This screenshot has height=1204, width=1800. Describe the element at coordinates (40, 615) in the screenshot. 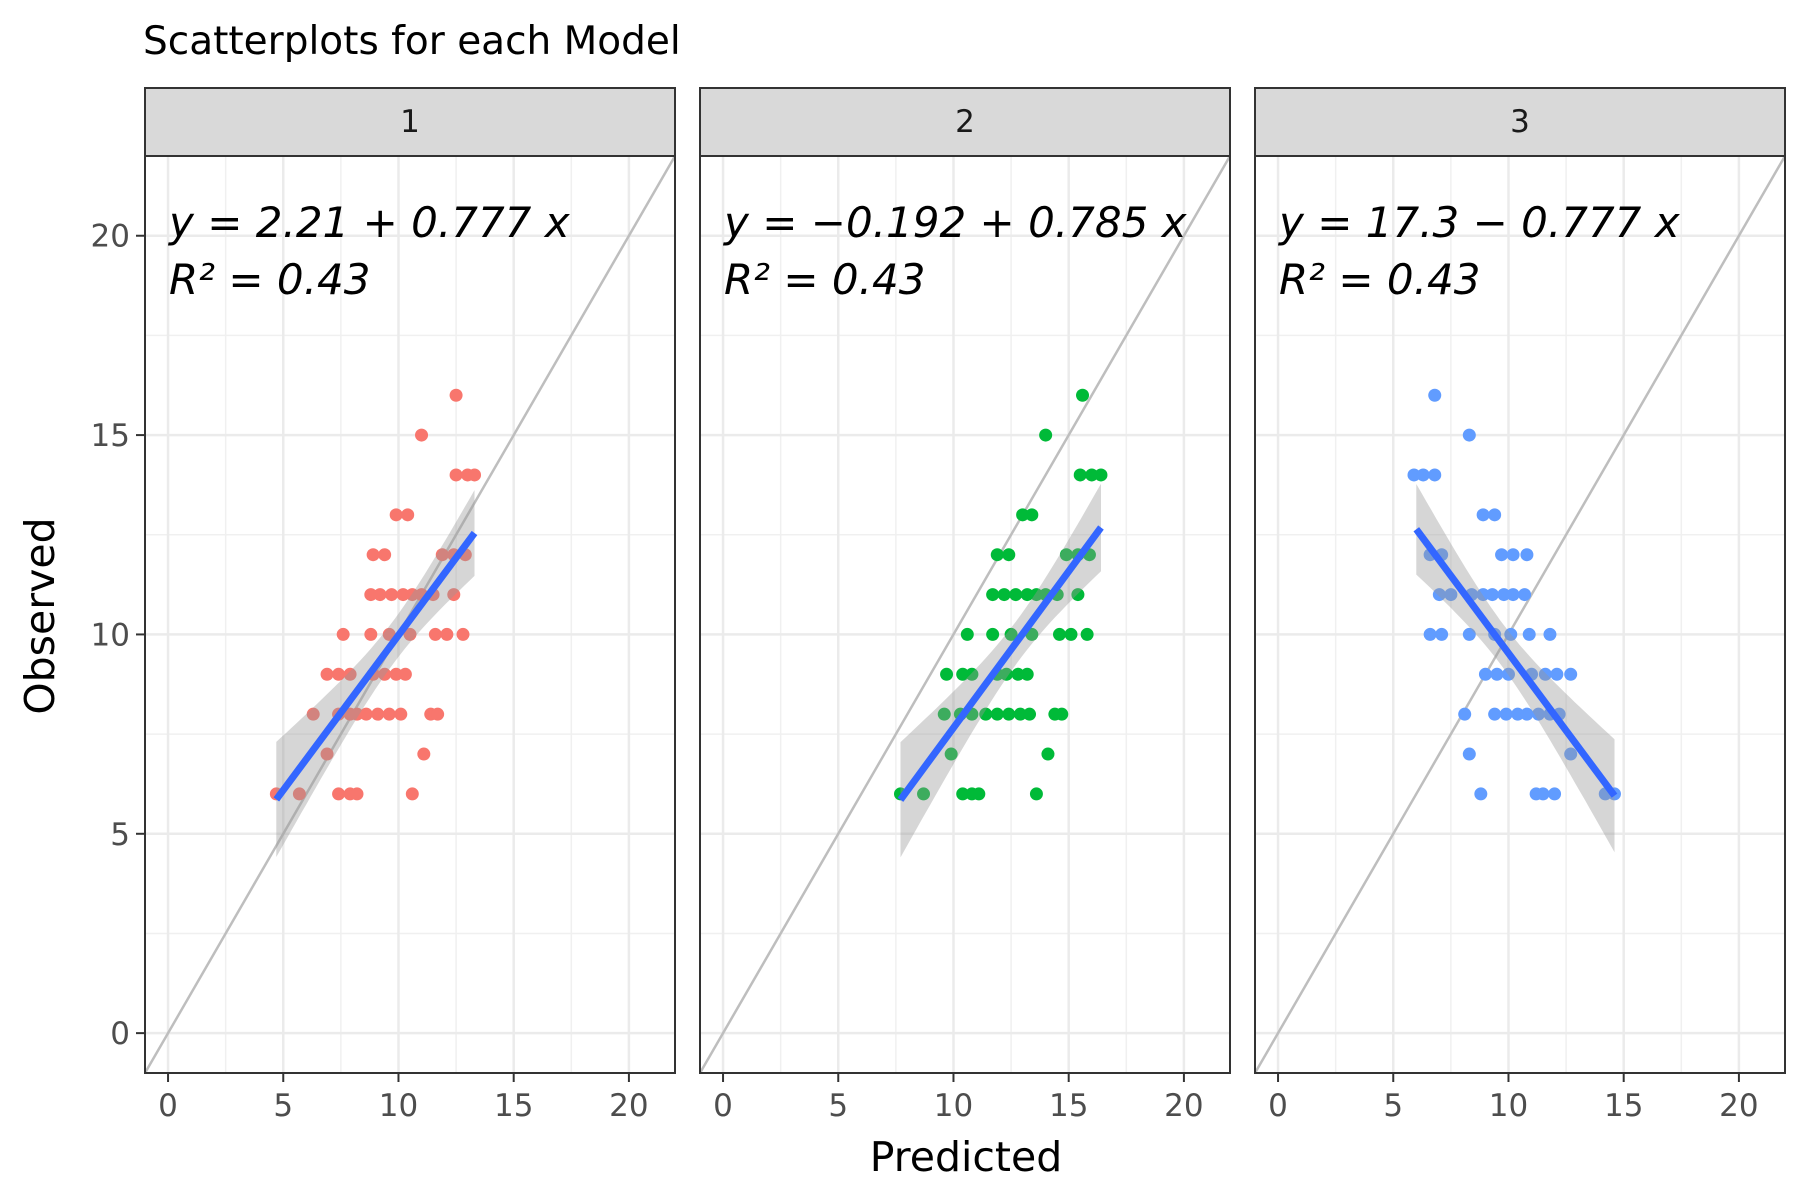

I see `y-axis-label: Observed` at that location.